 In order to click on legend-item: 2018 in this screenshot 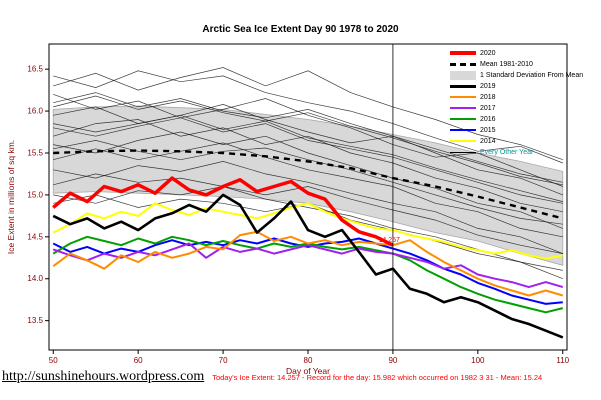, I will do `click(516, 97)`.